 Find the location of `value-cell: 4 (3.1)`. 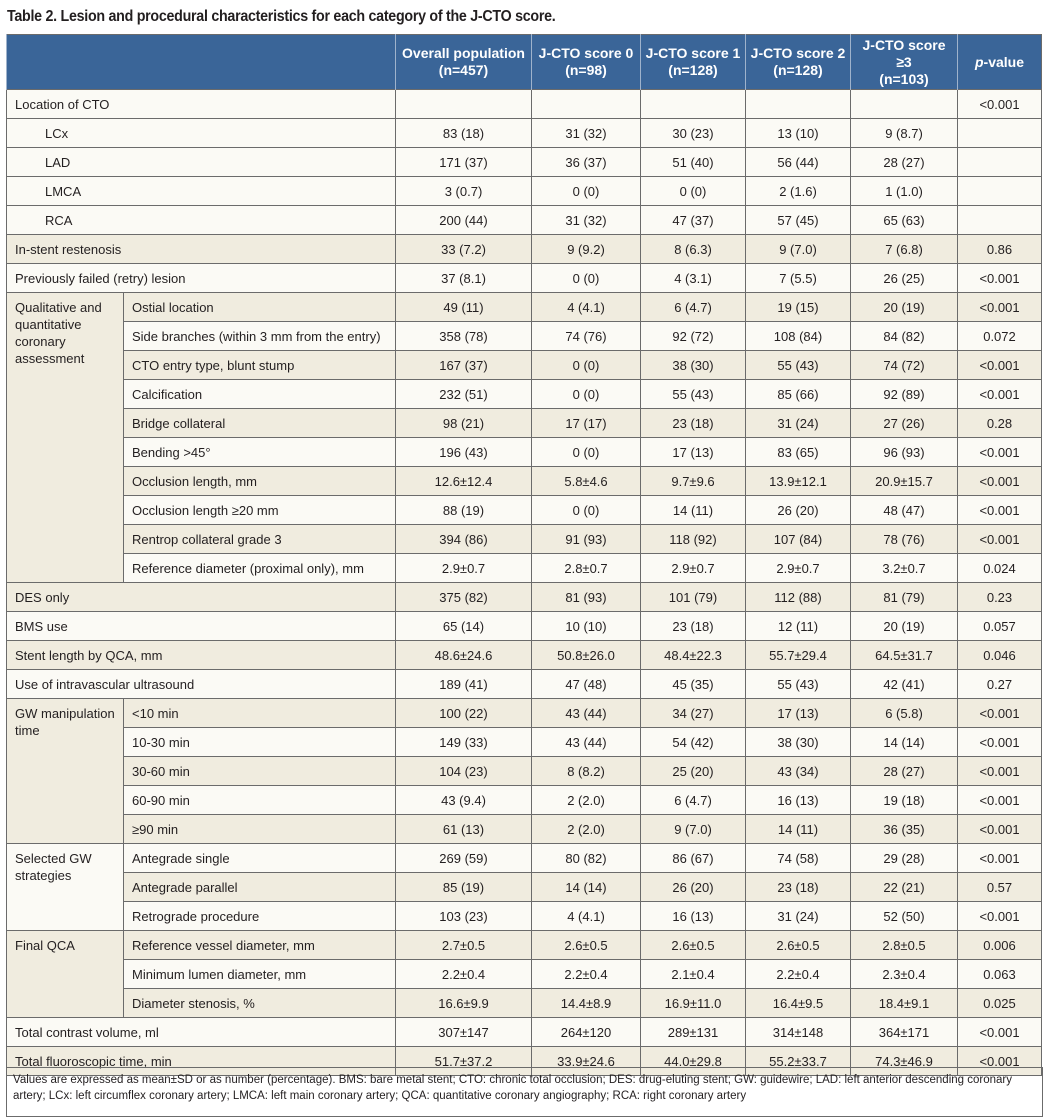

value-cell: 4 (3.1) is located at coordinates (693, 278).